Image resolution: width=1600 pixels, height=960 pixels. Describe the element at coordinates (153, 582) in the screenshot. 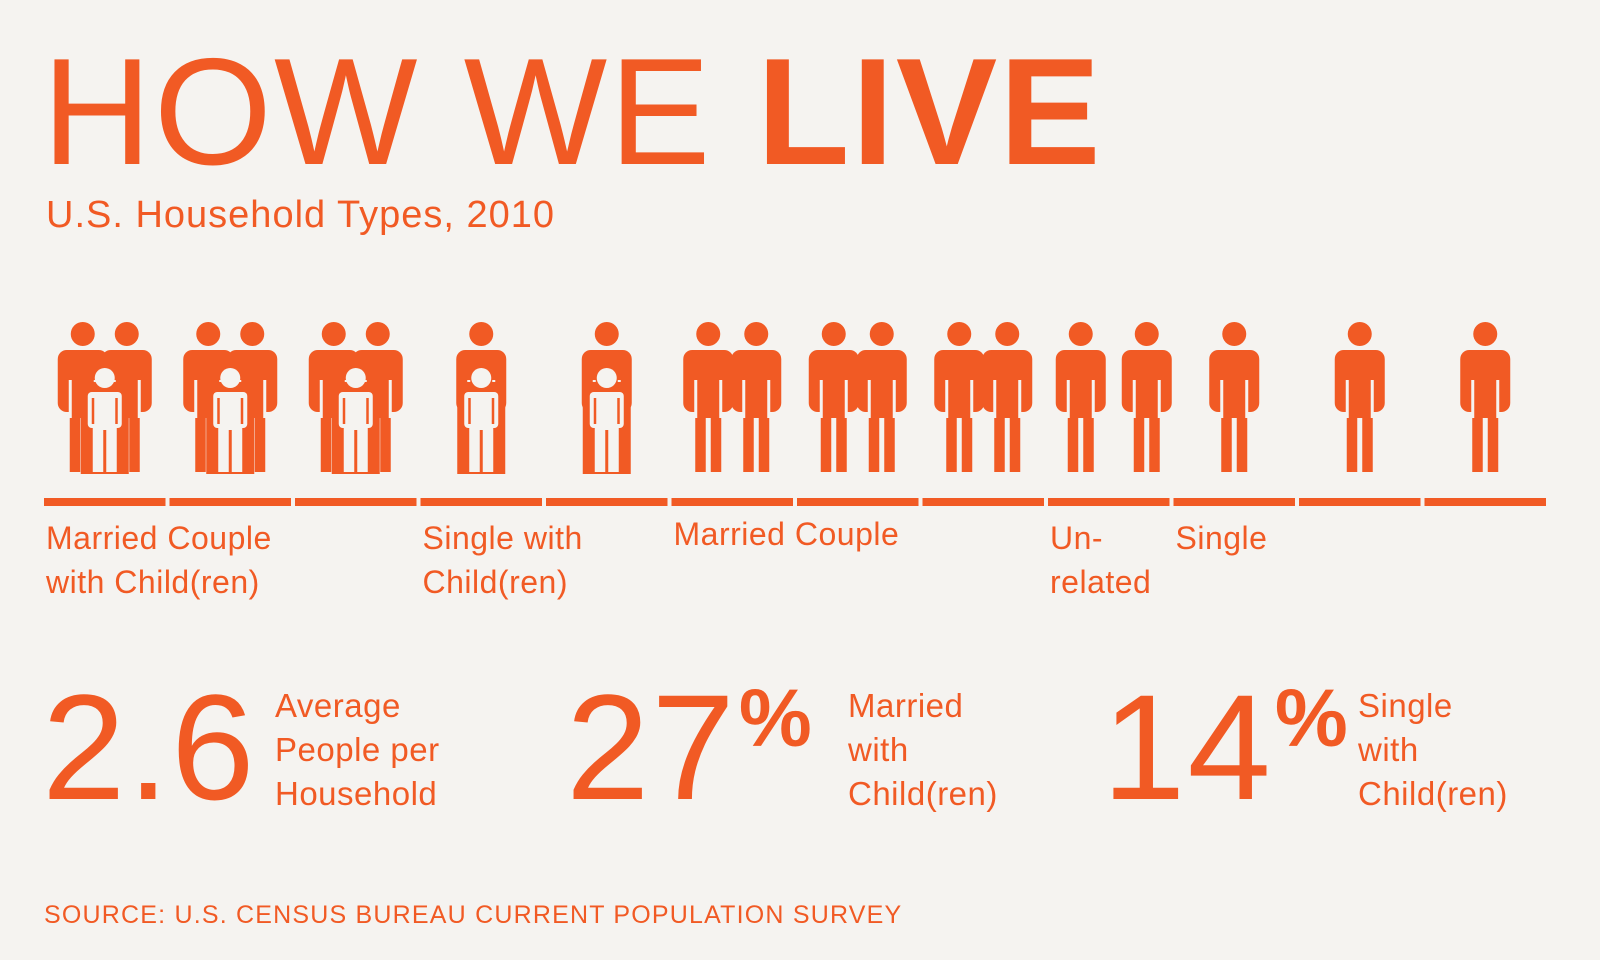

I see `category-label-line: with Child(ren)` at that location.